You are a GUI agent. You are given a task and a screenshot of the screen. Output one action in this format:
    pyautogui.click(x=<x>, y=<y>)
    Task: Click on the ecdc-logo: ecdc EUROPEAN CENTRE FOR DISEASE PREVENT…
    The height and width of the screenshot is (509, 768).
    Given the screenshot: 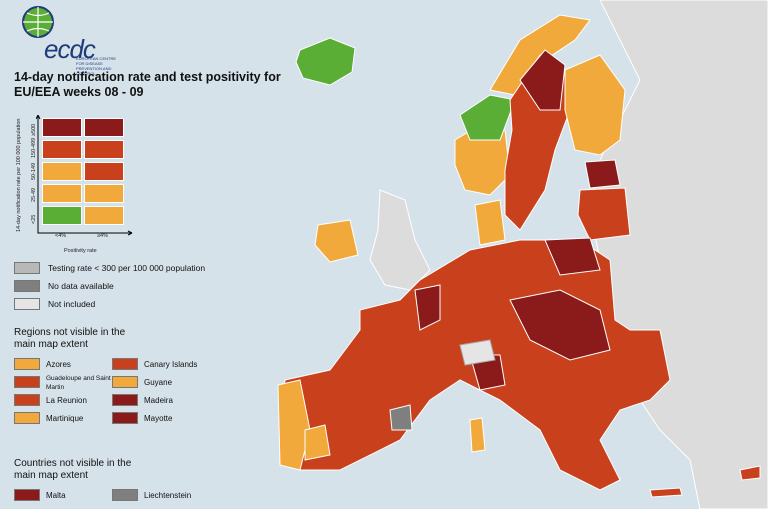 What is the action you would take?
    pyautogui.click(x=65, y=40)
    